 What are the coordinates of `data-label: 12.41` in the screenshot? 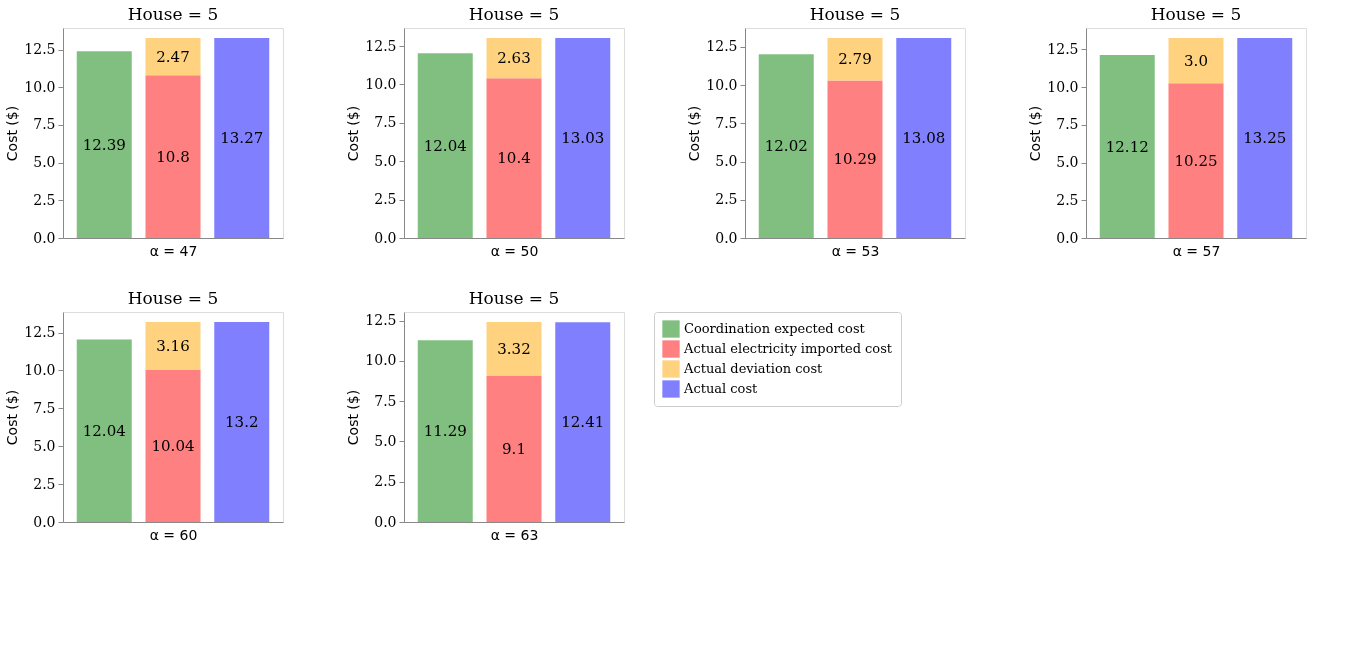 It's located at (583, 422).